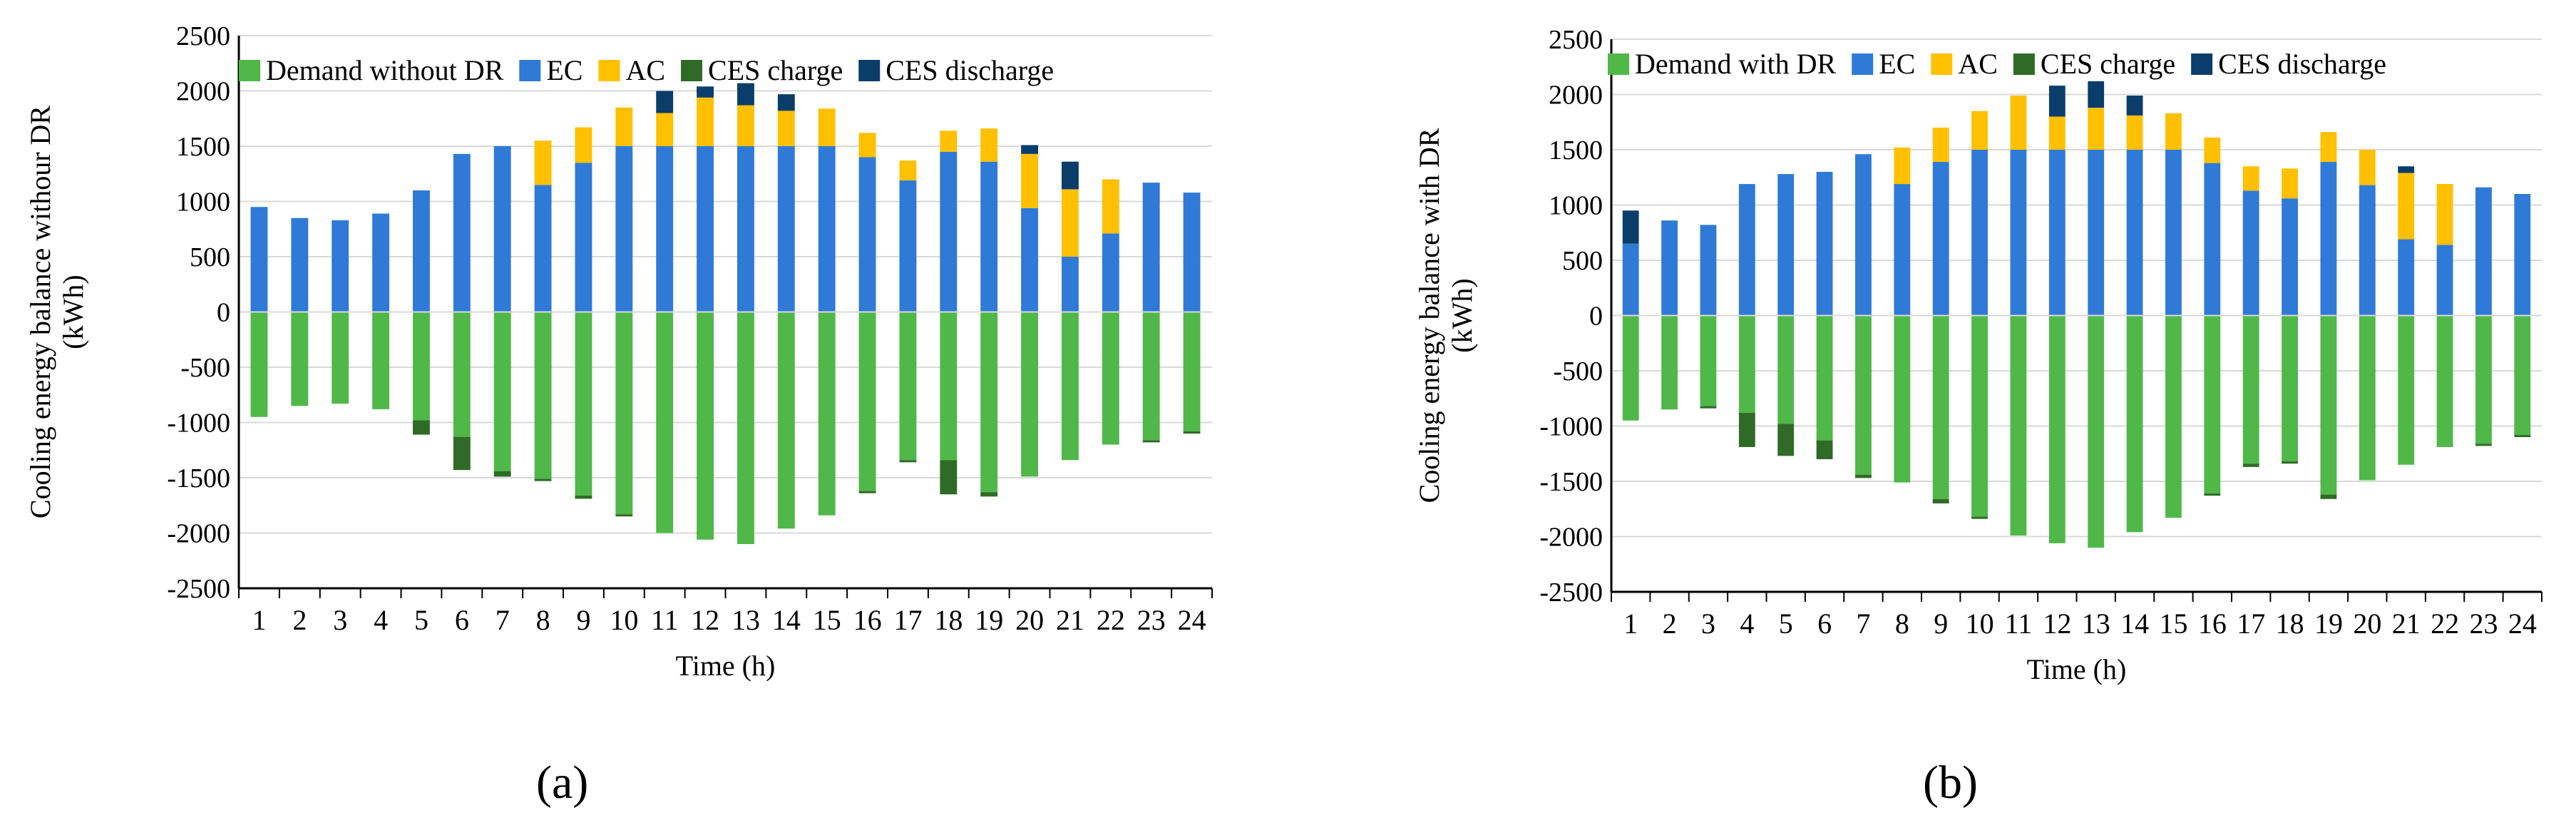 This screenshot has width=2576, height=835. What do you see at coordinates (1578, 371) in the screenshot?
I see `y-tick-label: -500` at bounding box center [1578, 371].